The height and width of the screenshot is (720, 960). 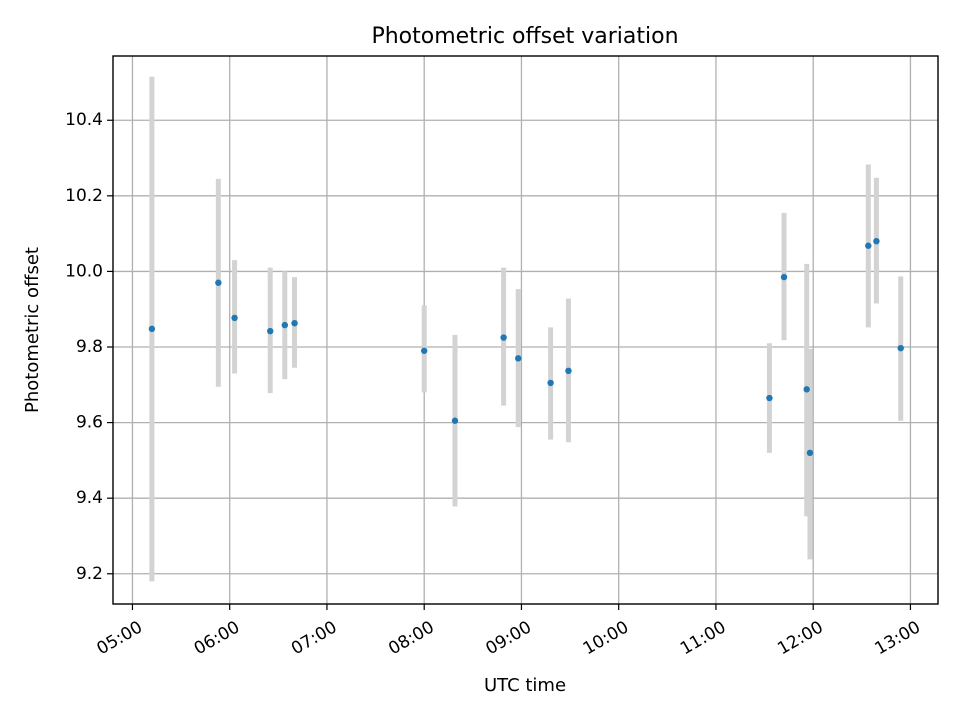 What do you see at coordinates (89, 574) in the screenshot?
I see `y-tick-label: 9.2` at bounding box center [89, 574].